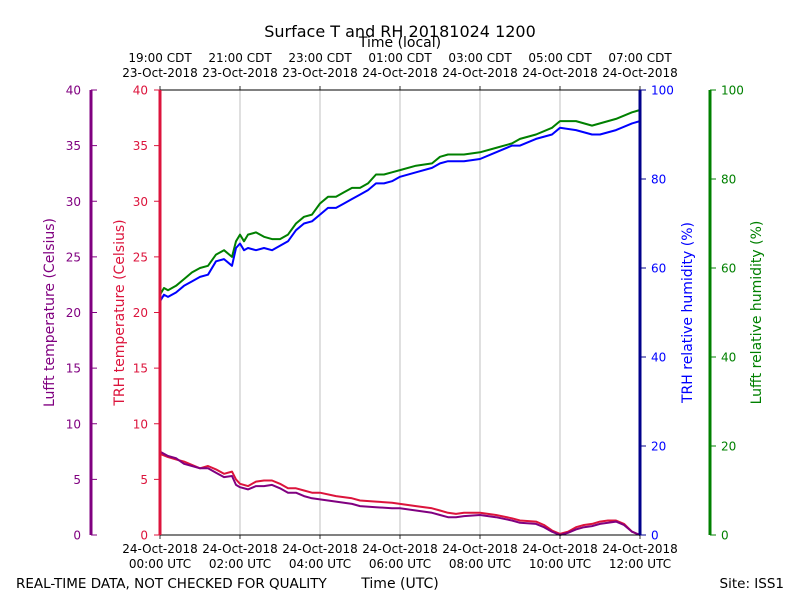 Image resolution: width=800 pixels, height=600 pixels. I want to click on site-label: Site: ISS1, so click(752, 584).